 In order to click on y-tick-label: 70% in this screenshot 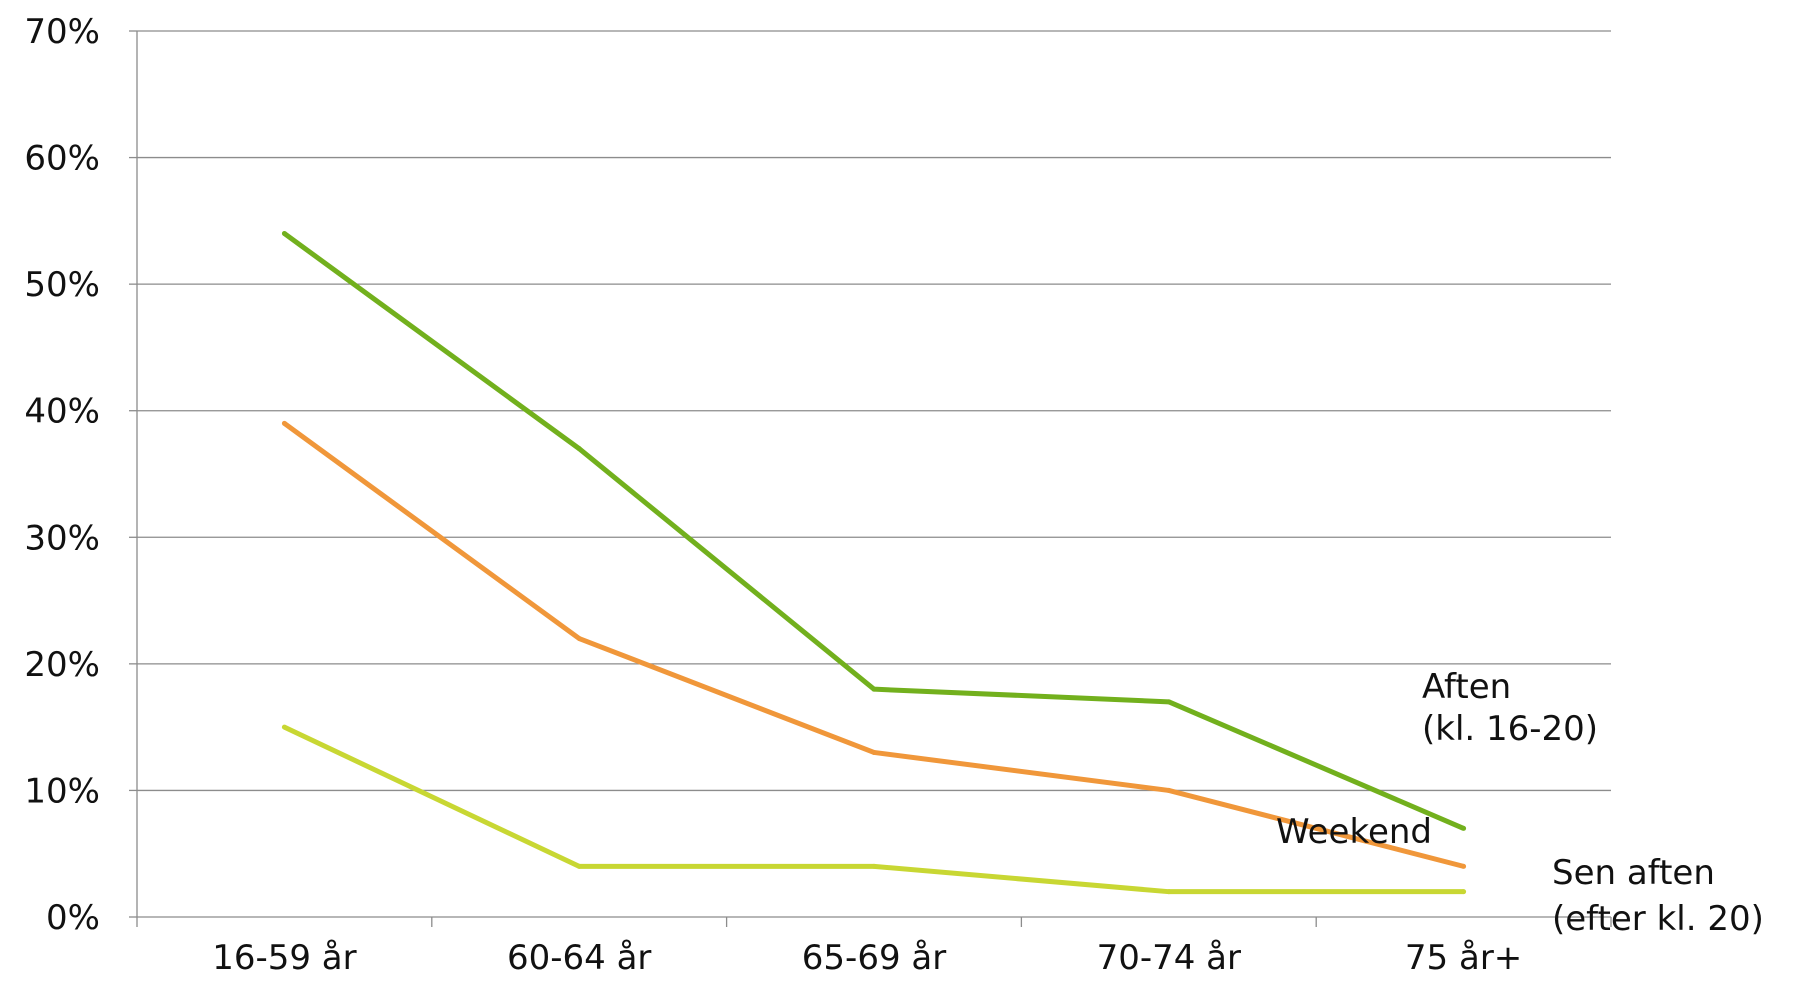, I will do `click(62, 32)`.